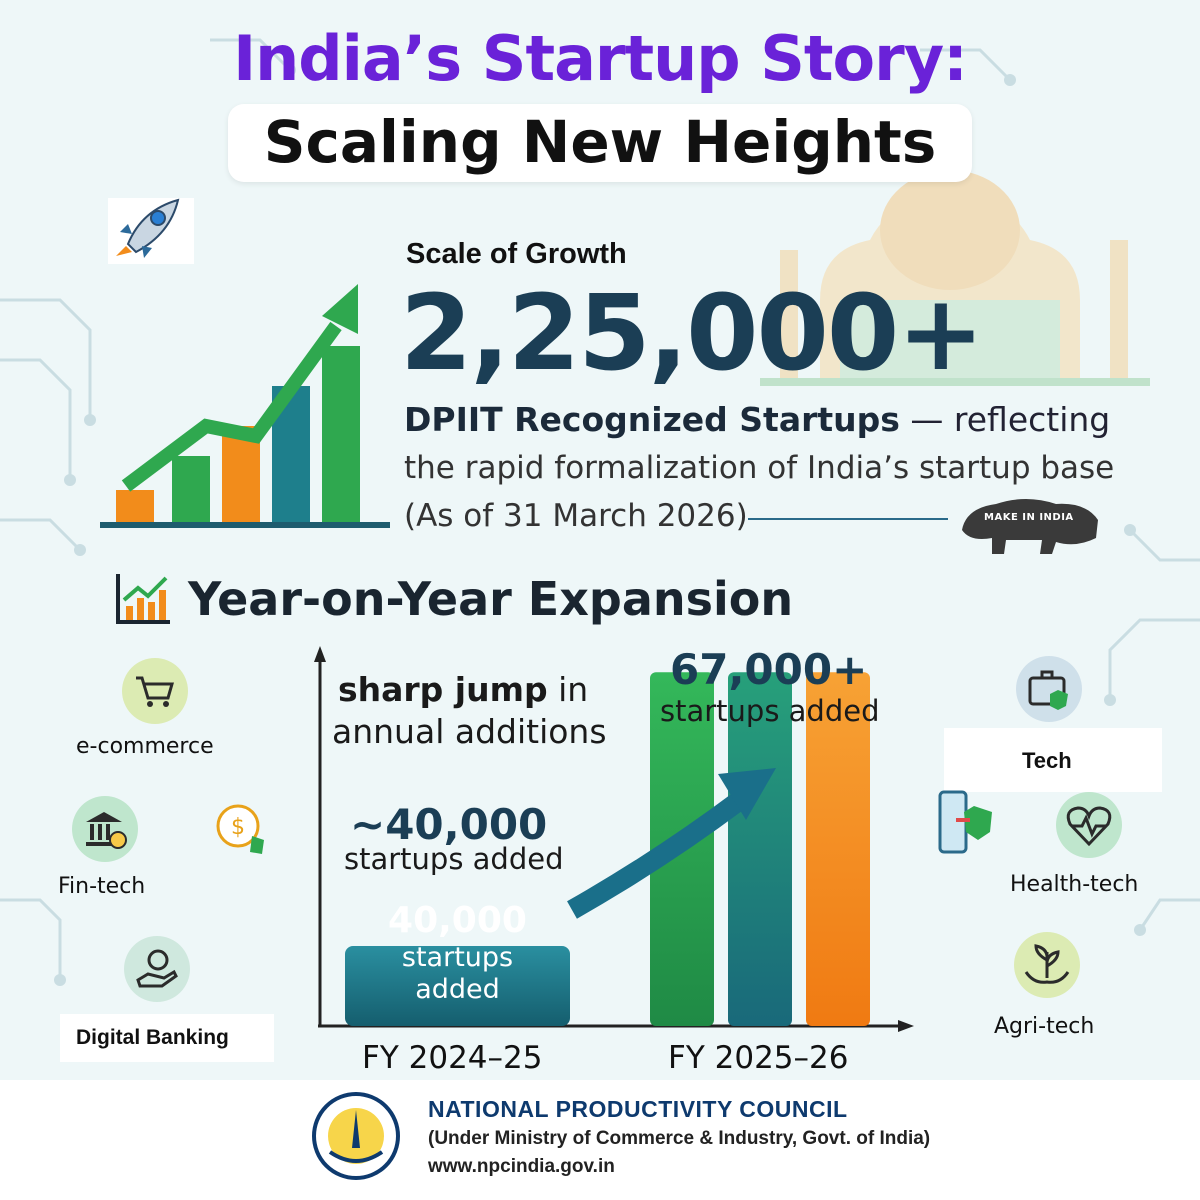 The height and width of the screenshot is (1200, 1200). What do you see at coordinates (1030, 526) in the screenshot?
I see `make-in-india-lion-logo` at bounding box center [1030, 526].